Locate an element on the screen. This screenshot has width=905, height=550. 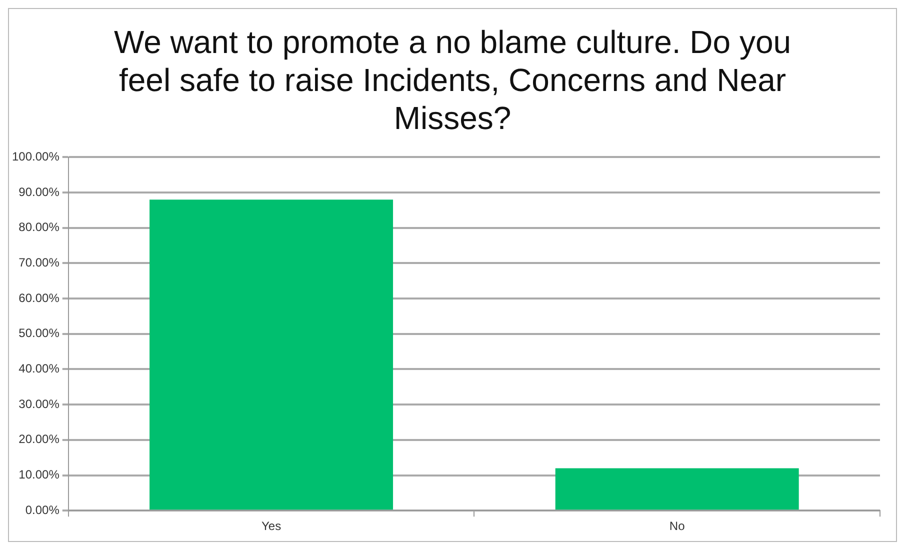
y-tick-label: 20.00% is located at coordinates (39, 439).